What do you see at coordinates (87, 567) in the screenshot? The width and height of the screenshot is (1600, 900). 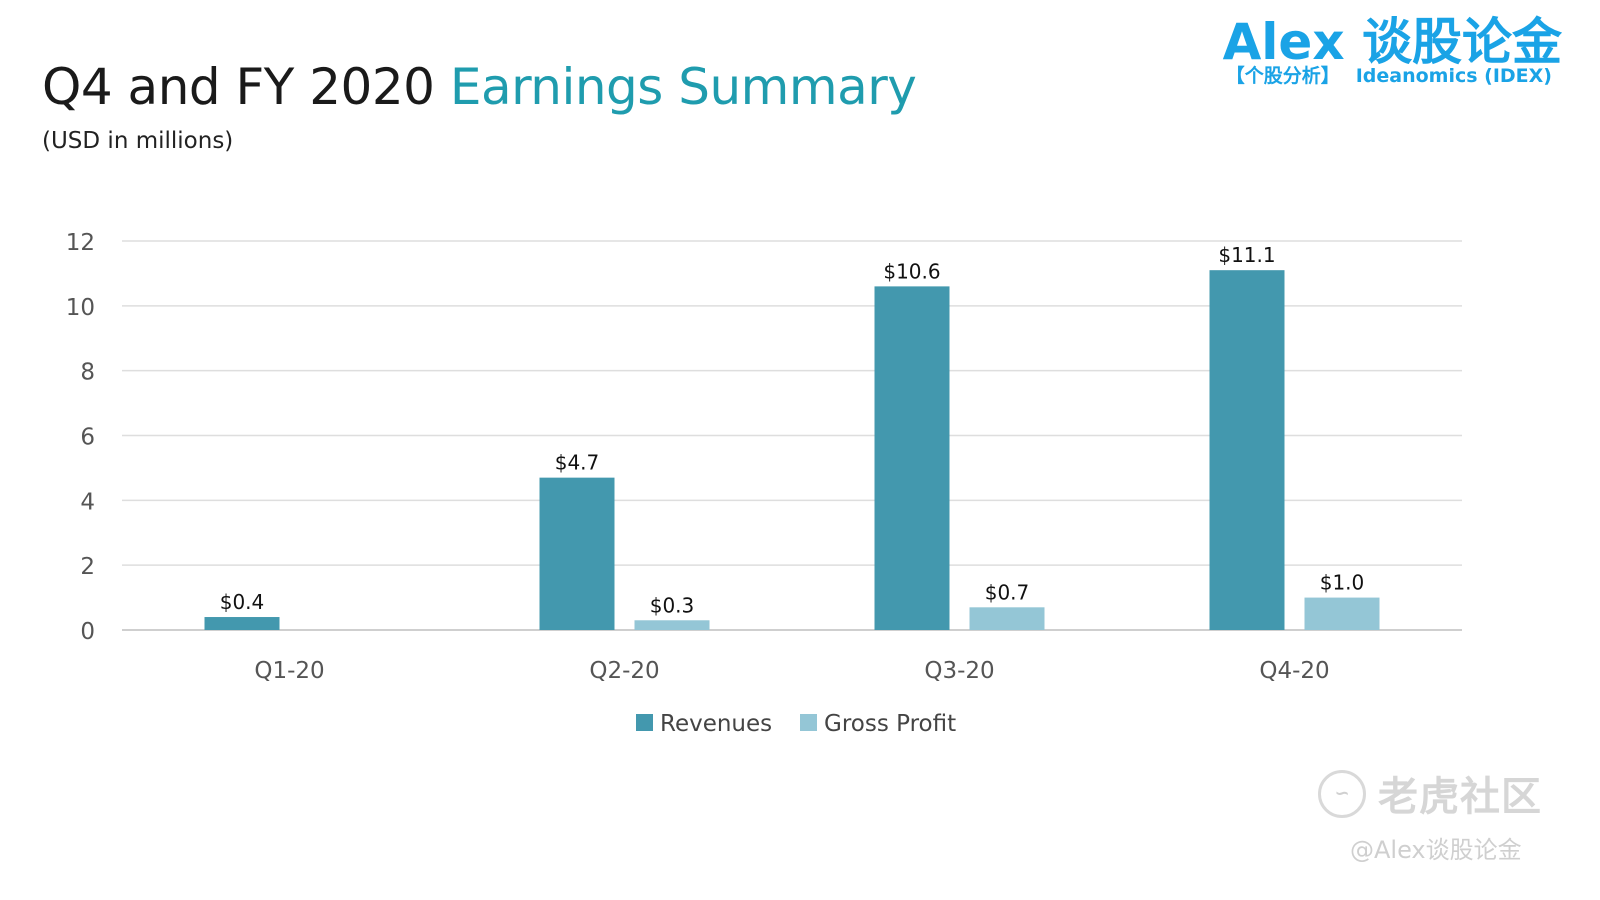 I see `y-tick-label: 2` at bounding box center [87, 567].